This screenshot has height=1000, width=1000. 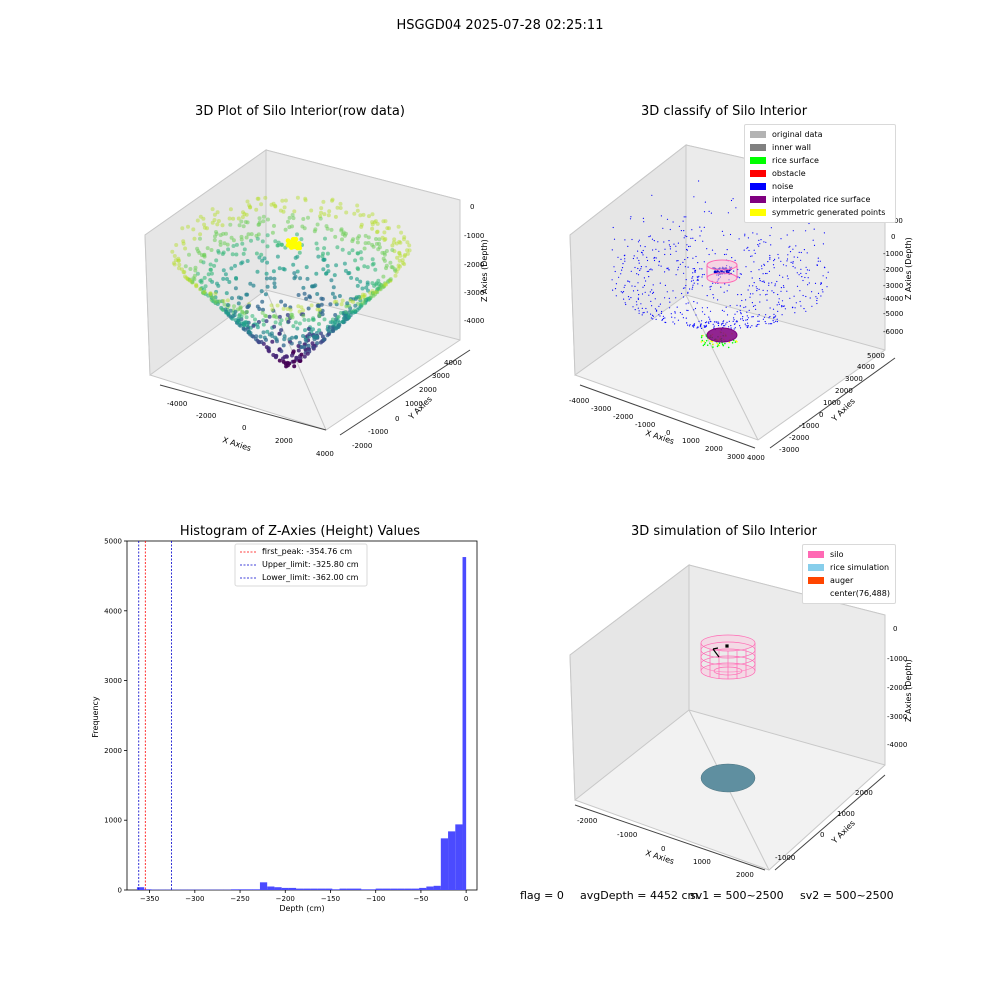 What do you see at coordinates (472, 207) in the screenshot?
I see `raw-ztick: 0` at bounding box center [472, 207].